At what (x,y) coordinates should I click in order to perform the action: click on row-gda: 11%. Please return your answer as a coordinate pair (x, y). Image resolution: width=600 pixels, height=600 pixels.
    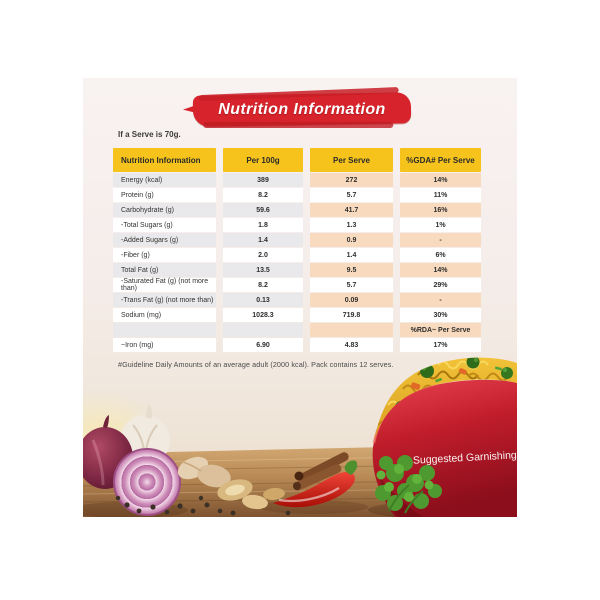
    Looking at the image, I should click on (440, 195).